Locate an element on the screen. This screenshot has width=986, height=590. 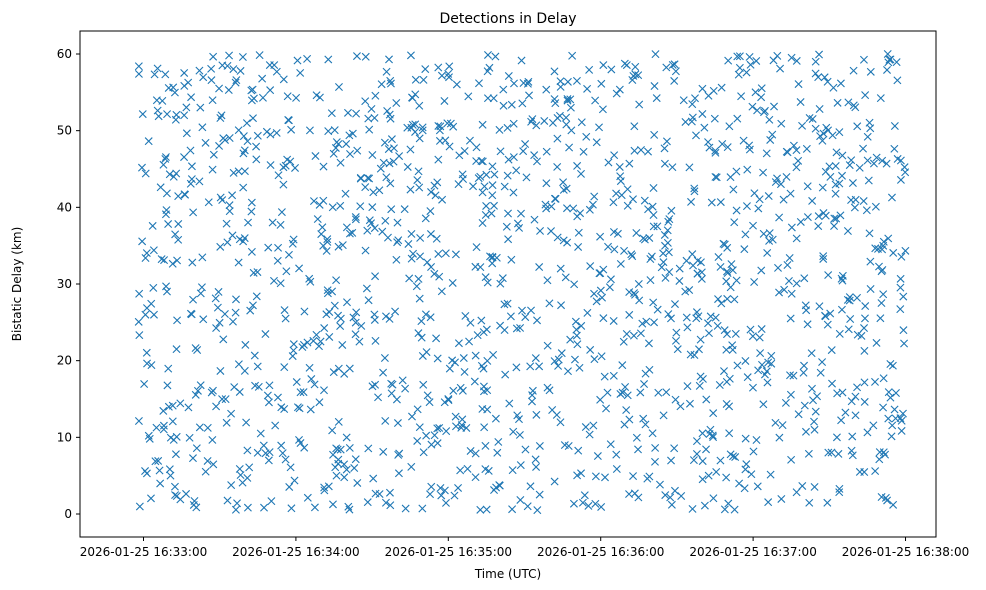
y-axis-label: Bistatic Delay (km) is located at coordinates (17, 284).